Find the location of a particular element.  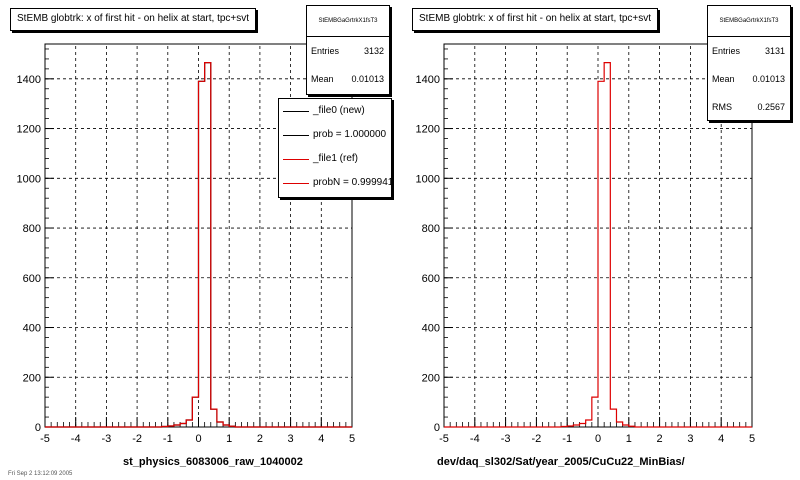

left-stats-entries-row: Entries 3132 is located at coordinates (348, 51).